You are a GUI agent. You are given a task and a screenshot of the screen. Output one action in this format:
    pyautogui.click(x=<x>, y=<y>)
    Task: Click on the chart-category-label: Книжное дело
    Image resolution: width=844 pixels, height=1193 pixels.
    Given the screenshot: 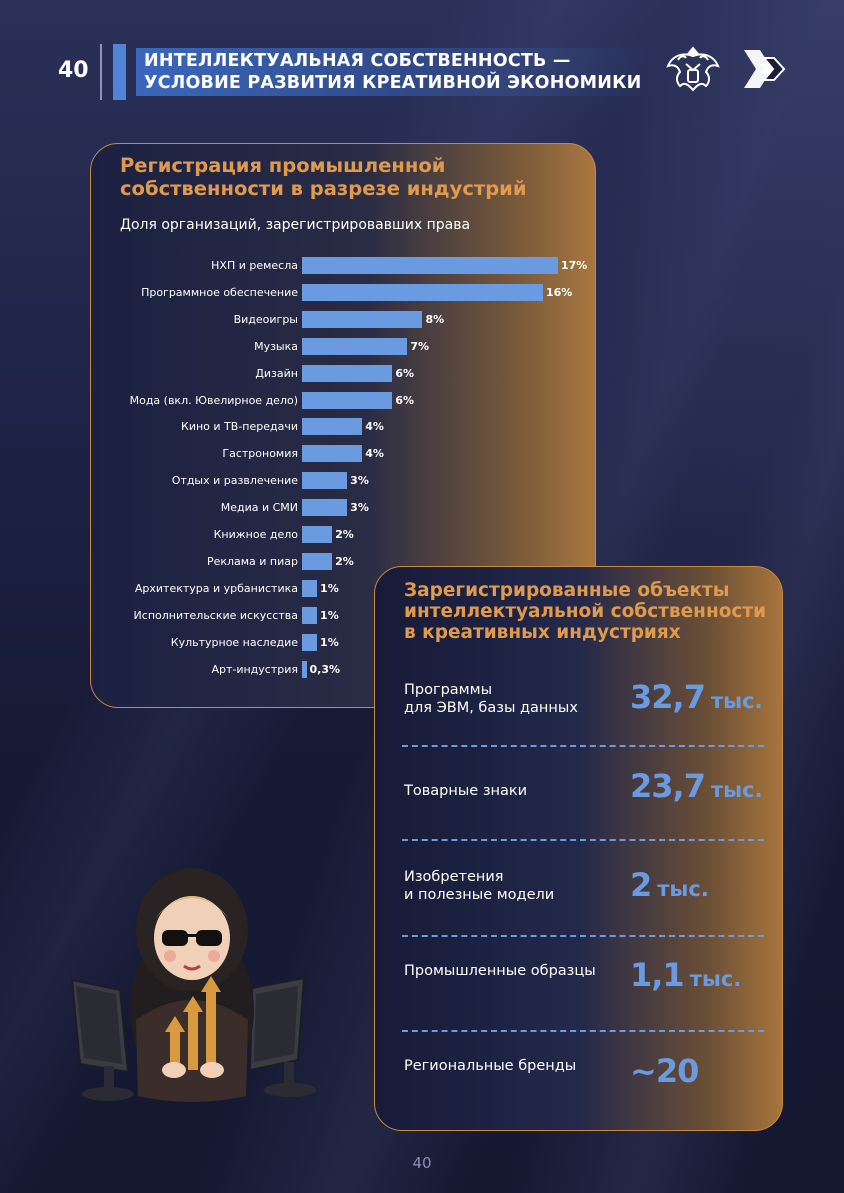 What is the action you would take?
    pyautogui.click(x=255, y=534)
    